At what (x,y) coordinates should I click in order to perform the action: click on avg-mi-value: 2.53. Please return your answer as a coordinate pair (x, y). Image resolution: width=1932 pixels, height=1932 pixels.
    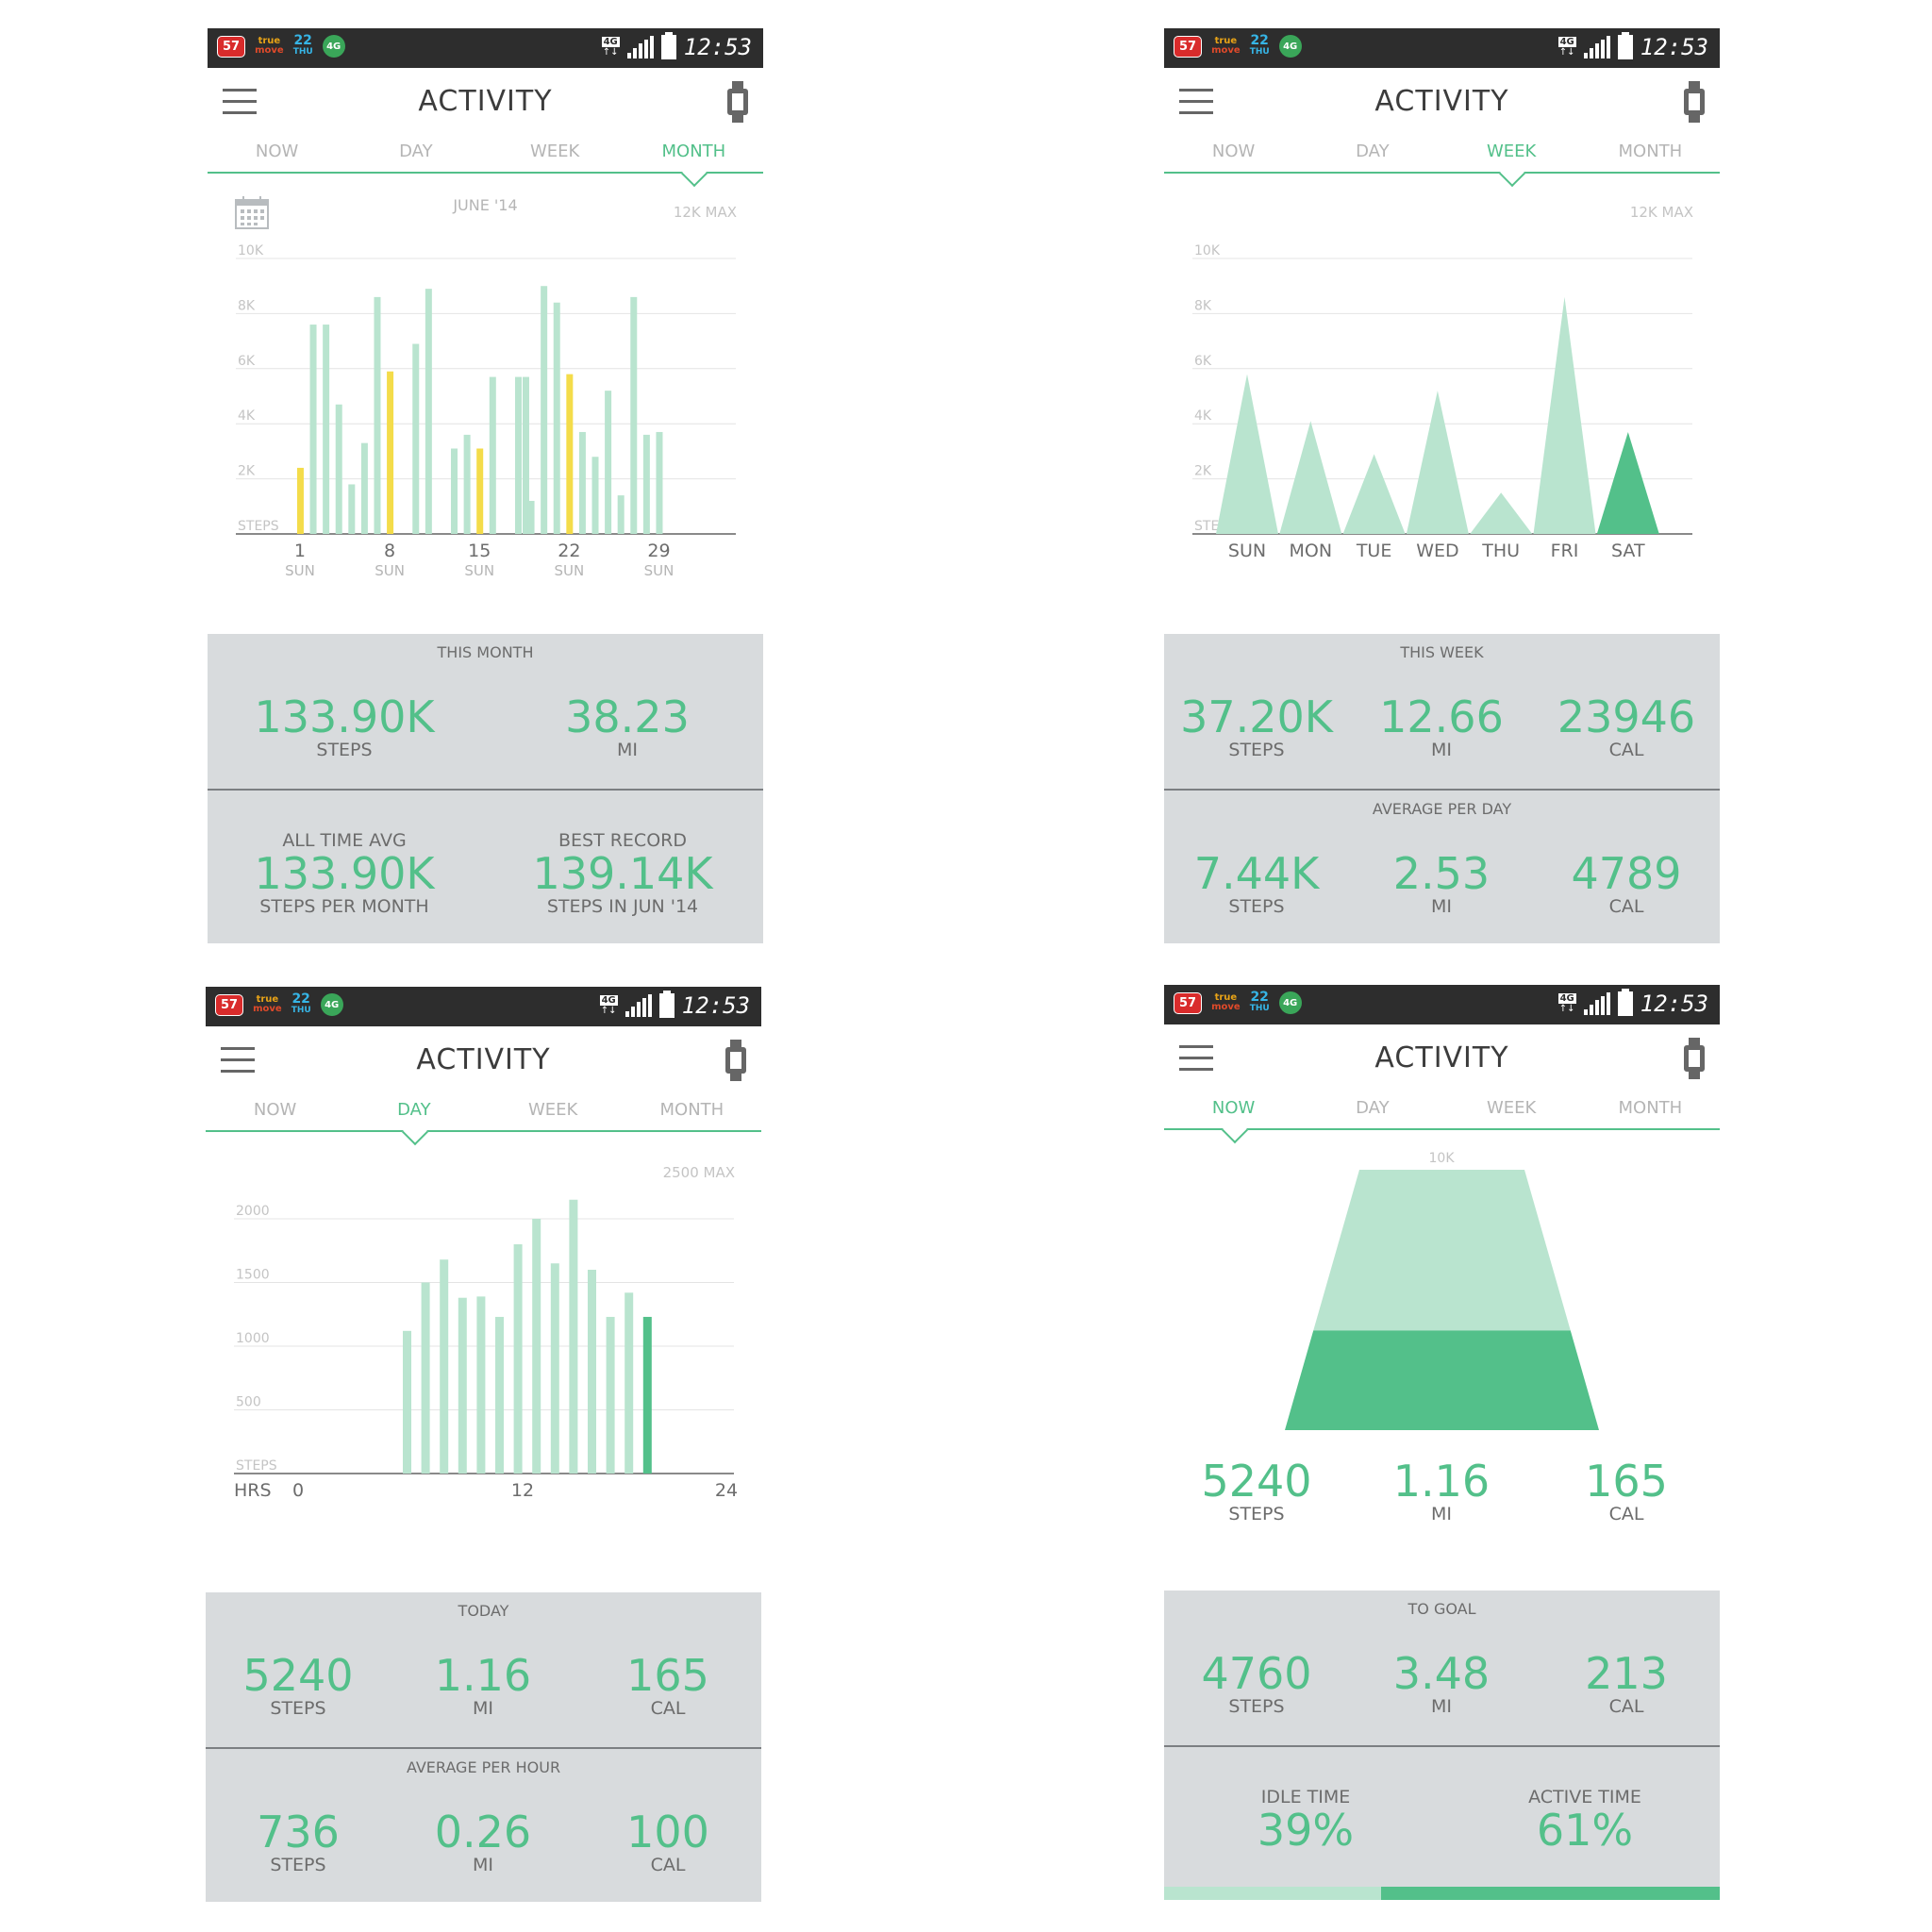
    Looking at the image, I should click on (1442, 873).